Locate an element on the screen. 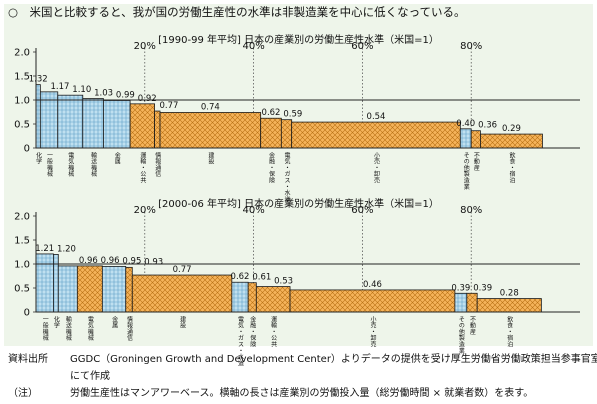 The width and height of the screenshot is (597, 404). data-label: 0.40 is located at coordinates (465, 124).